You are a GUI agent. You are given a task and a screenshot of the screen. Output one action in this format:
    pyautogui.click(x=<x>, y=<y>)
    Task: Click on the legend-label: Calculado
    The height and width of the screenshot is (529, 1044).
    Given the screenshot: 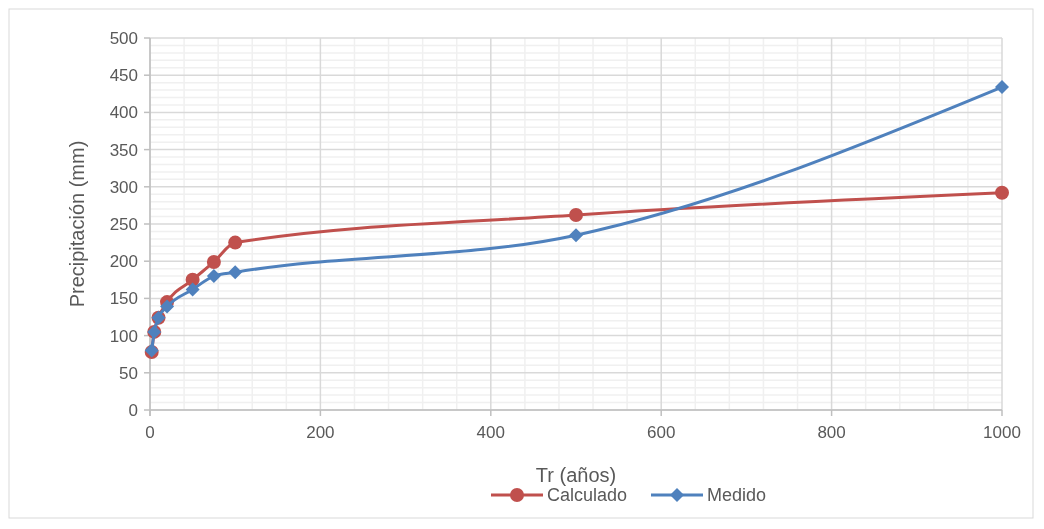 What is the action you would take?
    pyautogui.click(x=587, y=495)
    